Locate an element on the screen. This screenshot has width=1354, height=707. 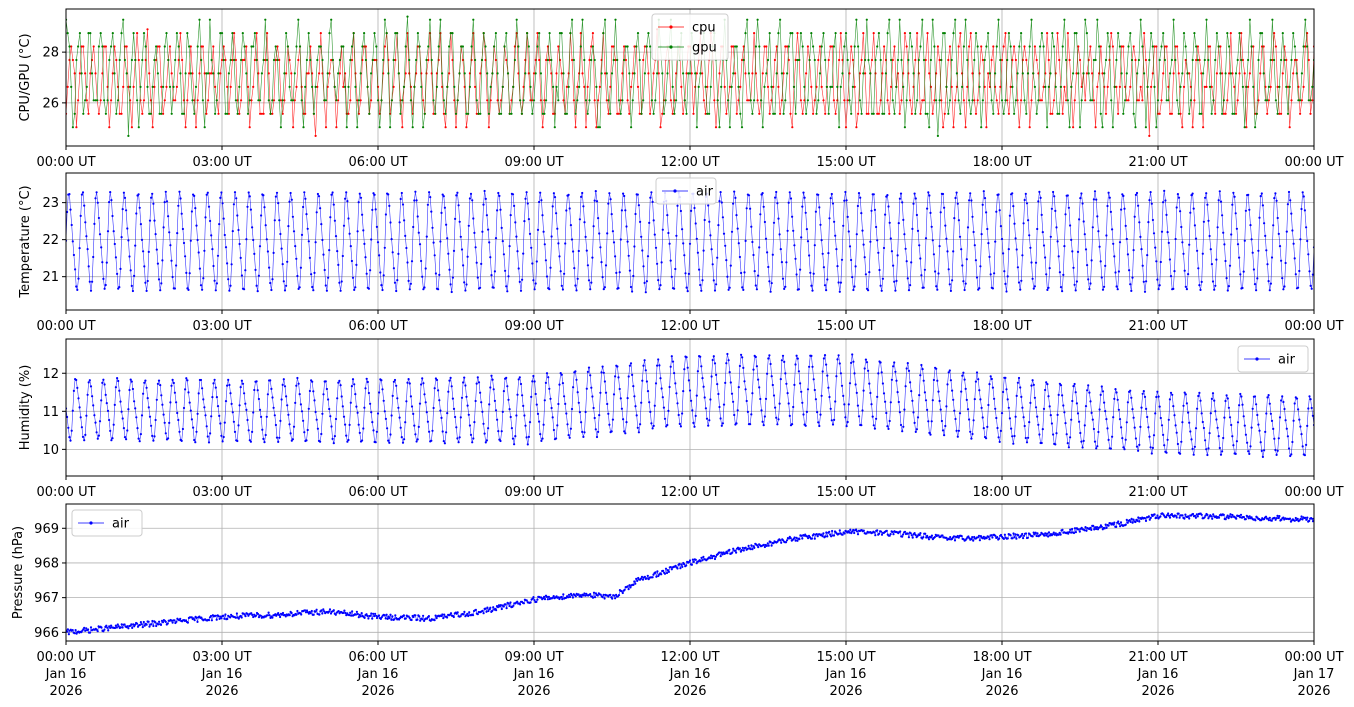
x-tick-label: 12:00 UT is located at coordinates (689, 492).